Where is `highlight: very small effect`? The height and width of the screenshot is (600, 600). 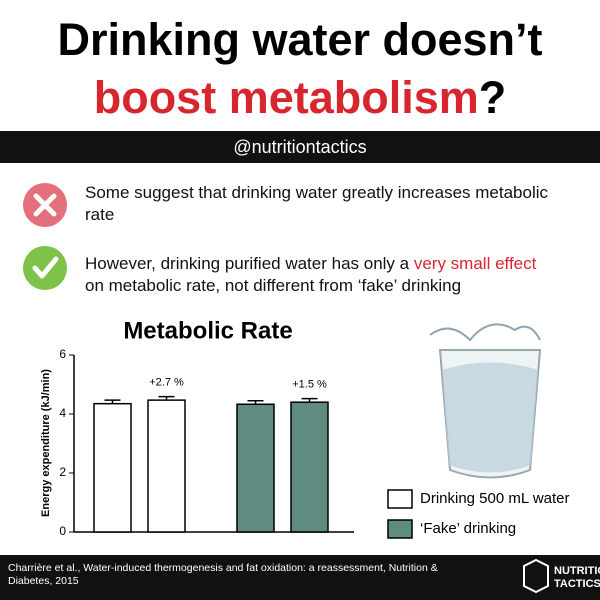 highlight: very small effect is located at coordinates (475, 263).